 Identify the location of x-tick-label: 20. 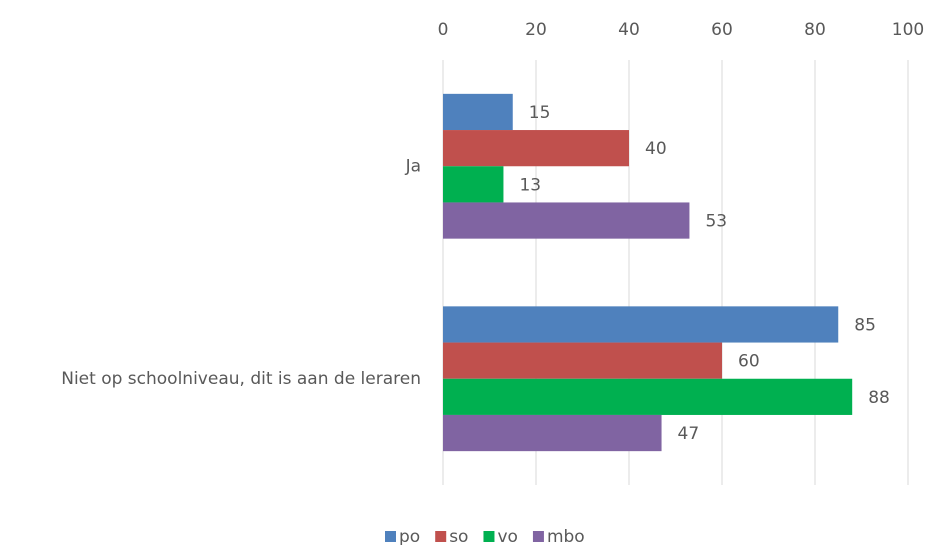
(536, 30).